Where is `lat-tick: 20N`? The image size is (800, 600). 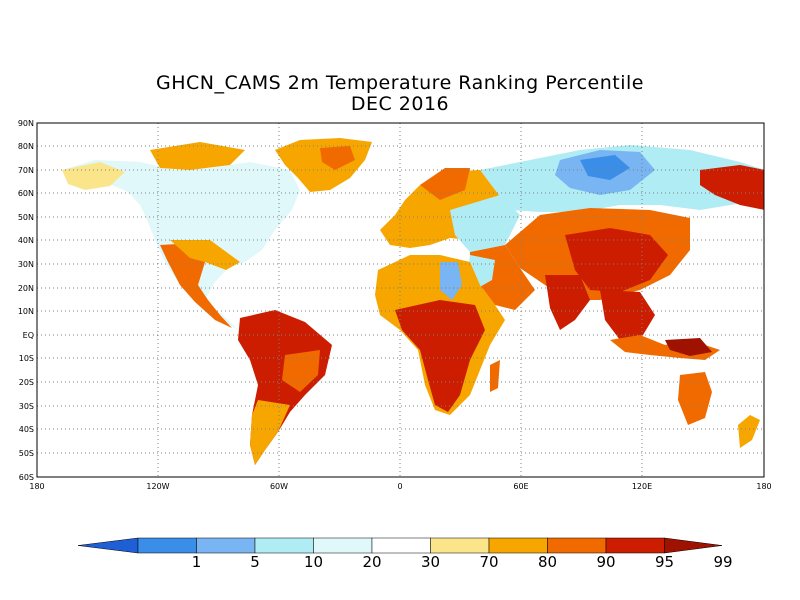 lat-tick: 20N is located at coordinates (26, 288).